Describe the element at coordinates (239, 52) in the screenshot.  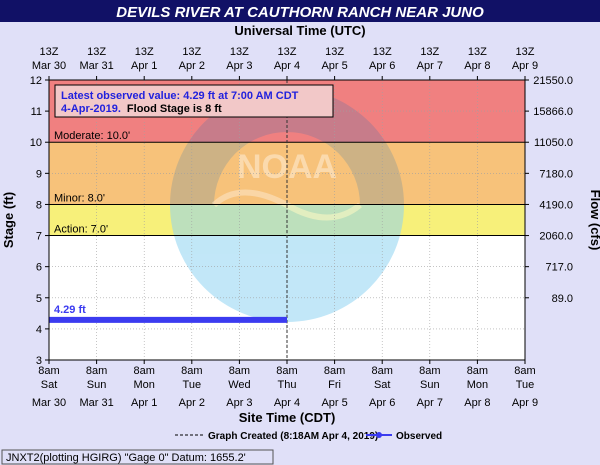
I see `utc-tick-hour-4: 13Z` at that location.